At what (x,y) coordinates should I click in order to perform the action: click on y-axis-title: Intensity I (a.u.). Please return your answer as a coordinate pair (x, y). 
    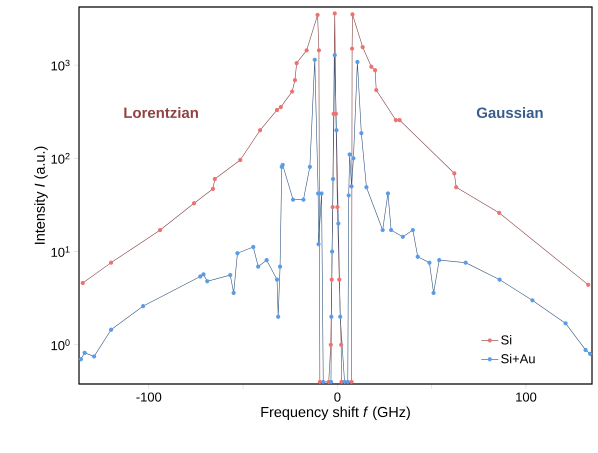
    Looking at the image, I should click on (41, 195).